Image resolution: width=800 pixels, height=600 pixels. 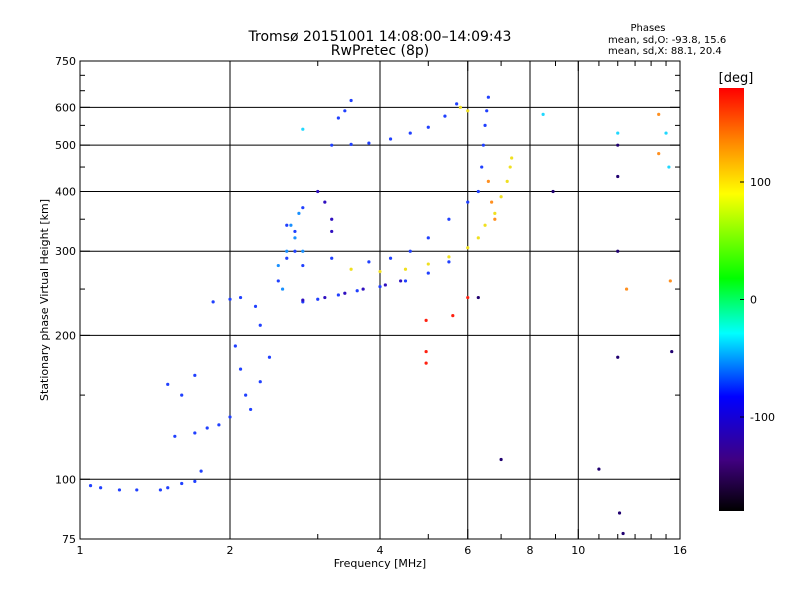 I want to click on colorbar-gradient, so click(x=731, y=299).